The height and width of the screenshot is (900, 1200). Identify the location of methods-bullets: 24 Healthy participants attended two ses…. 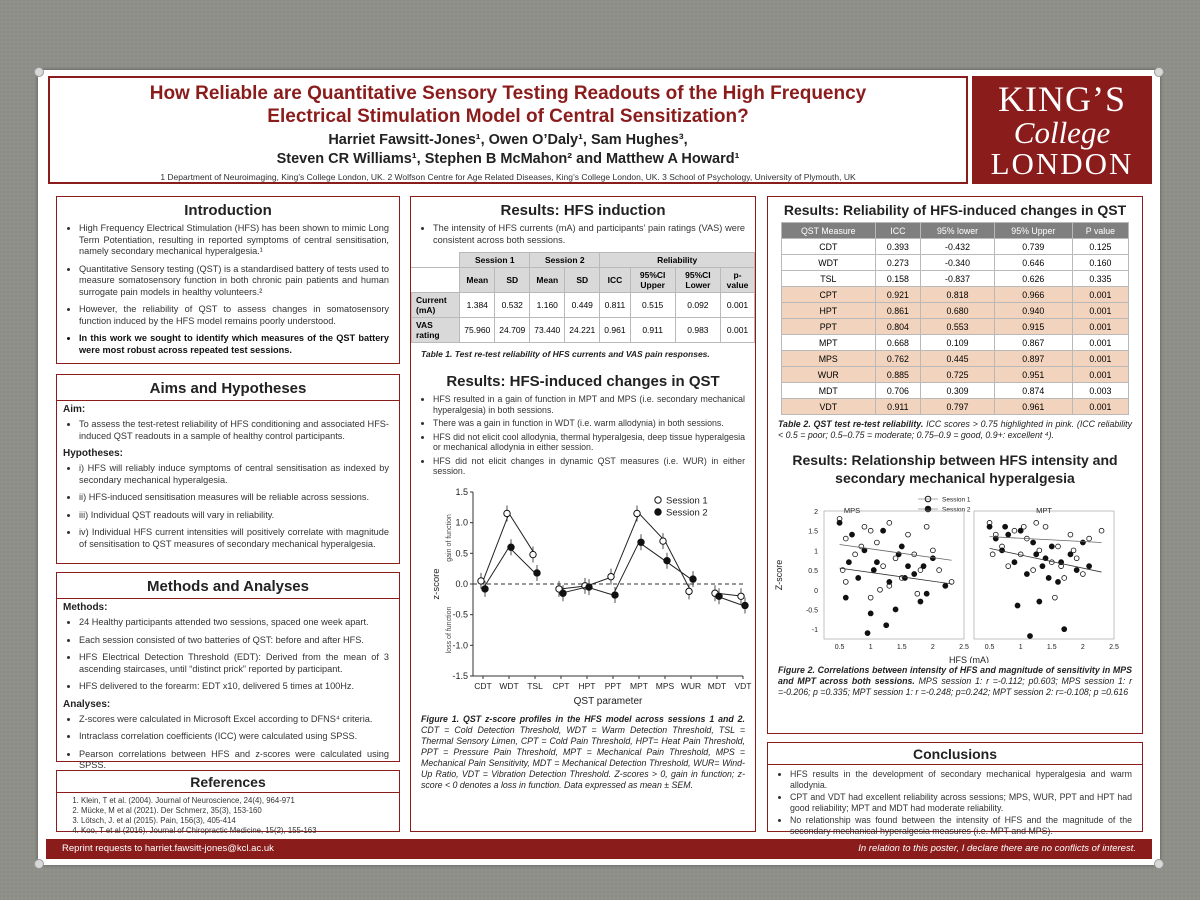
(228, 655).